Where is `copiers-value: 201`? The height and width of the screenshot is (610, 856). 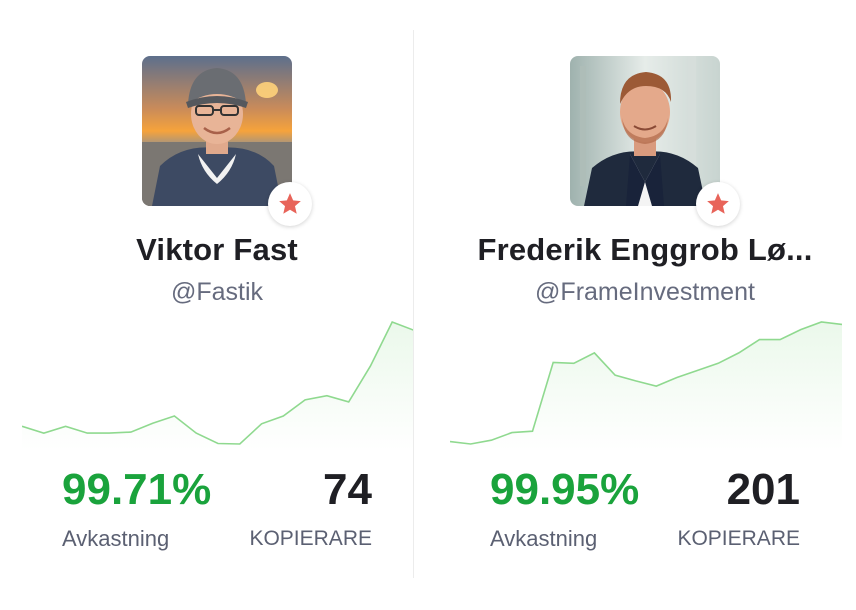
copiers-value: 201 is located at coordinates (763, 489).